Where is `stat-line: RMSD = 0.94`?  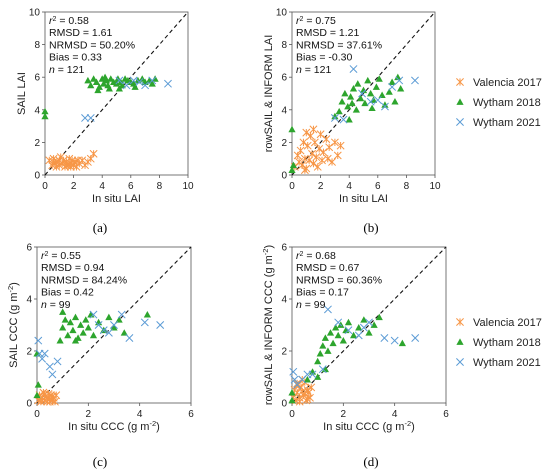
stat-line: RMSD = 0.94 is located at coordinates (72, 268).